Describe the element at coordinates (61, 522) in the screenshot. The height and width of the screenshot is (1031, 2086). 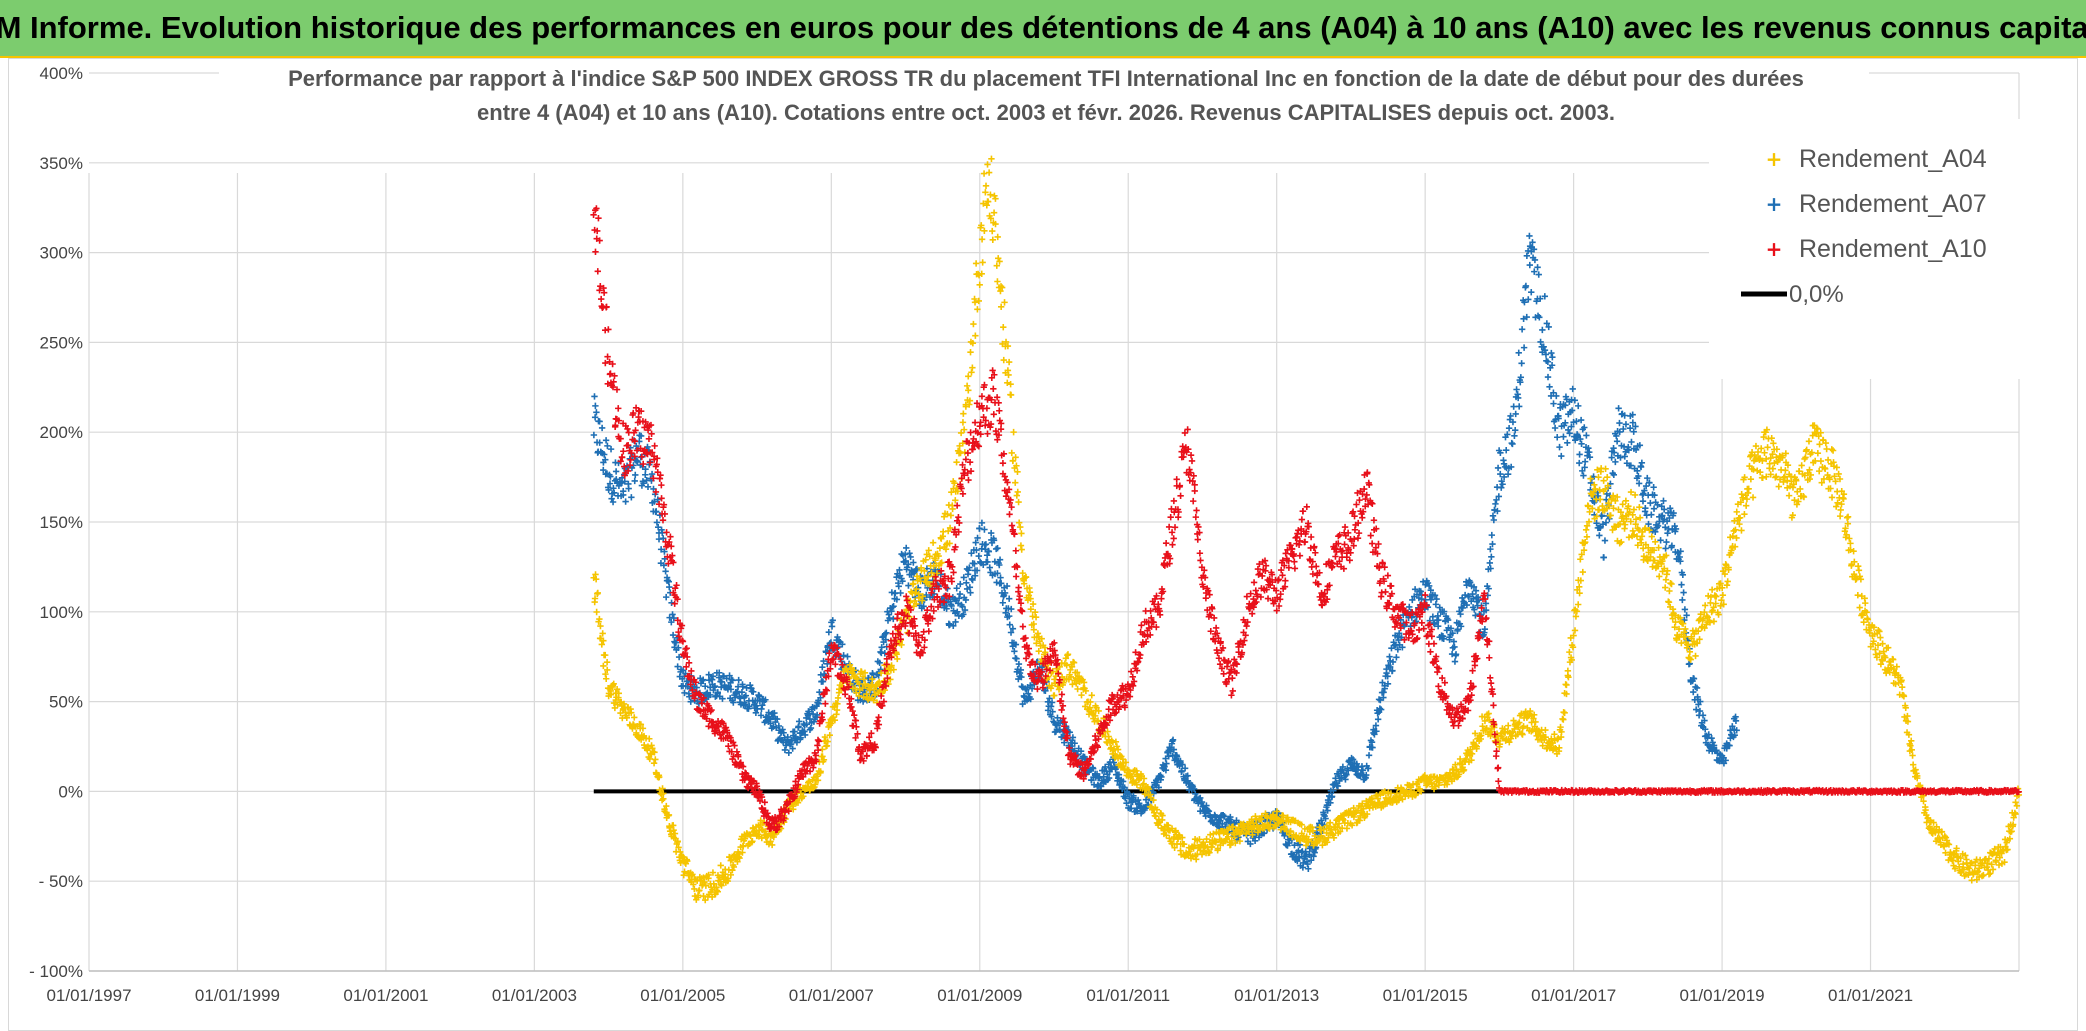
I see `y-tick-label: 150%` at that location.